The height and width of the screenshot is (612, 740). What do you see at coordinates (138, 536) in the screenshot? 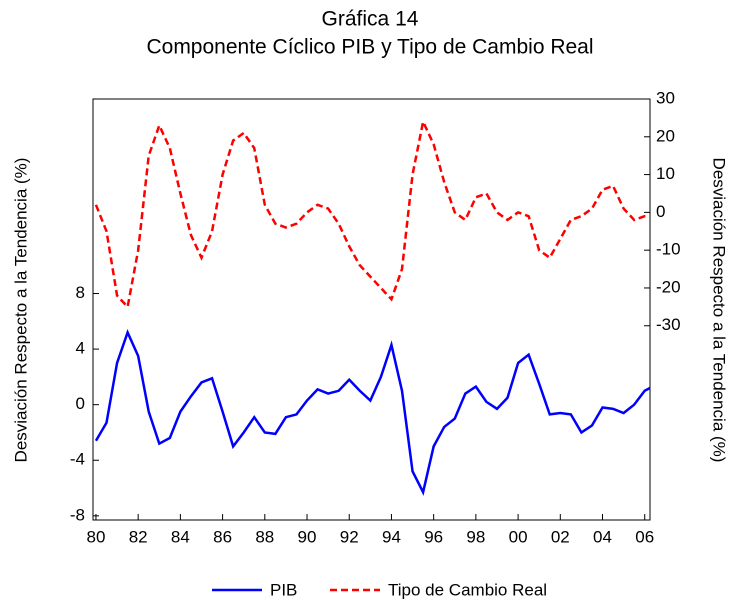
I see `x-tick-label: 82` at bounding box center [138, 536].